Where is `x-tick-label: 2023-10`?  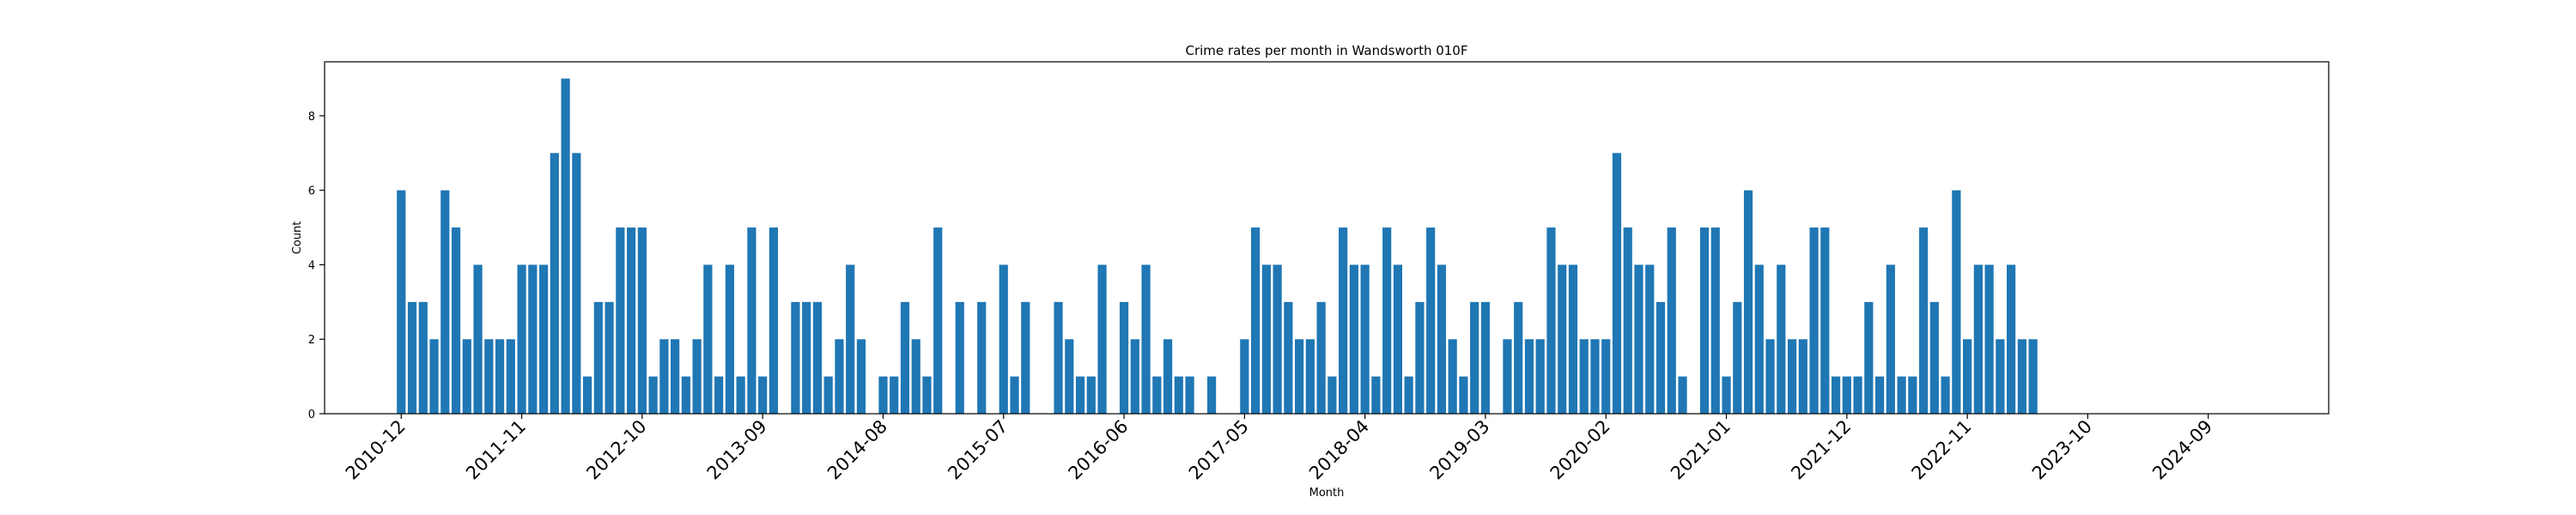
x-tick-label: 2023-10 is located at coordinates (2062, 450).